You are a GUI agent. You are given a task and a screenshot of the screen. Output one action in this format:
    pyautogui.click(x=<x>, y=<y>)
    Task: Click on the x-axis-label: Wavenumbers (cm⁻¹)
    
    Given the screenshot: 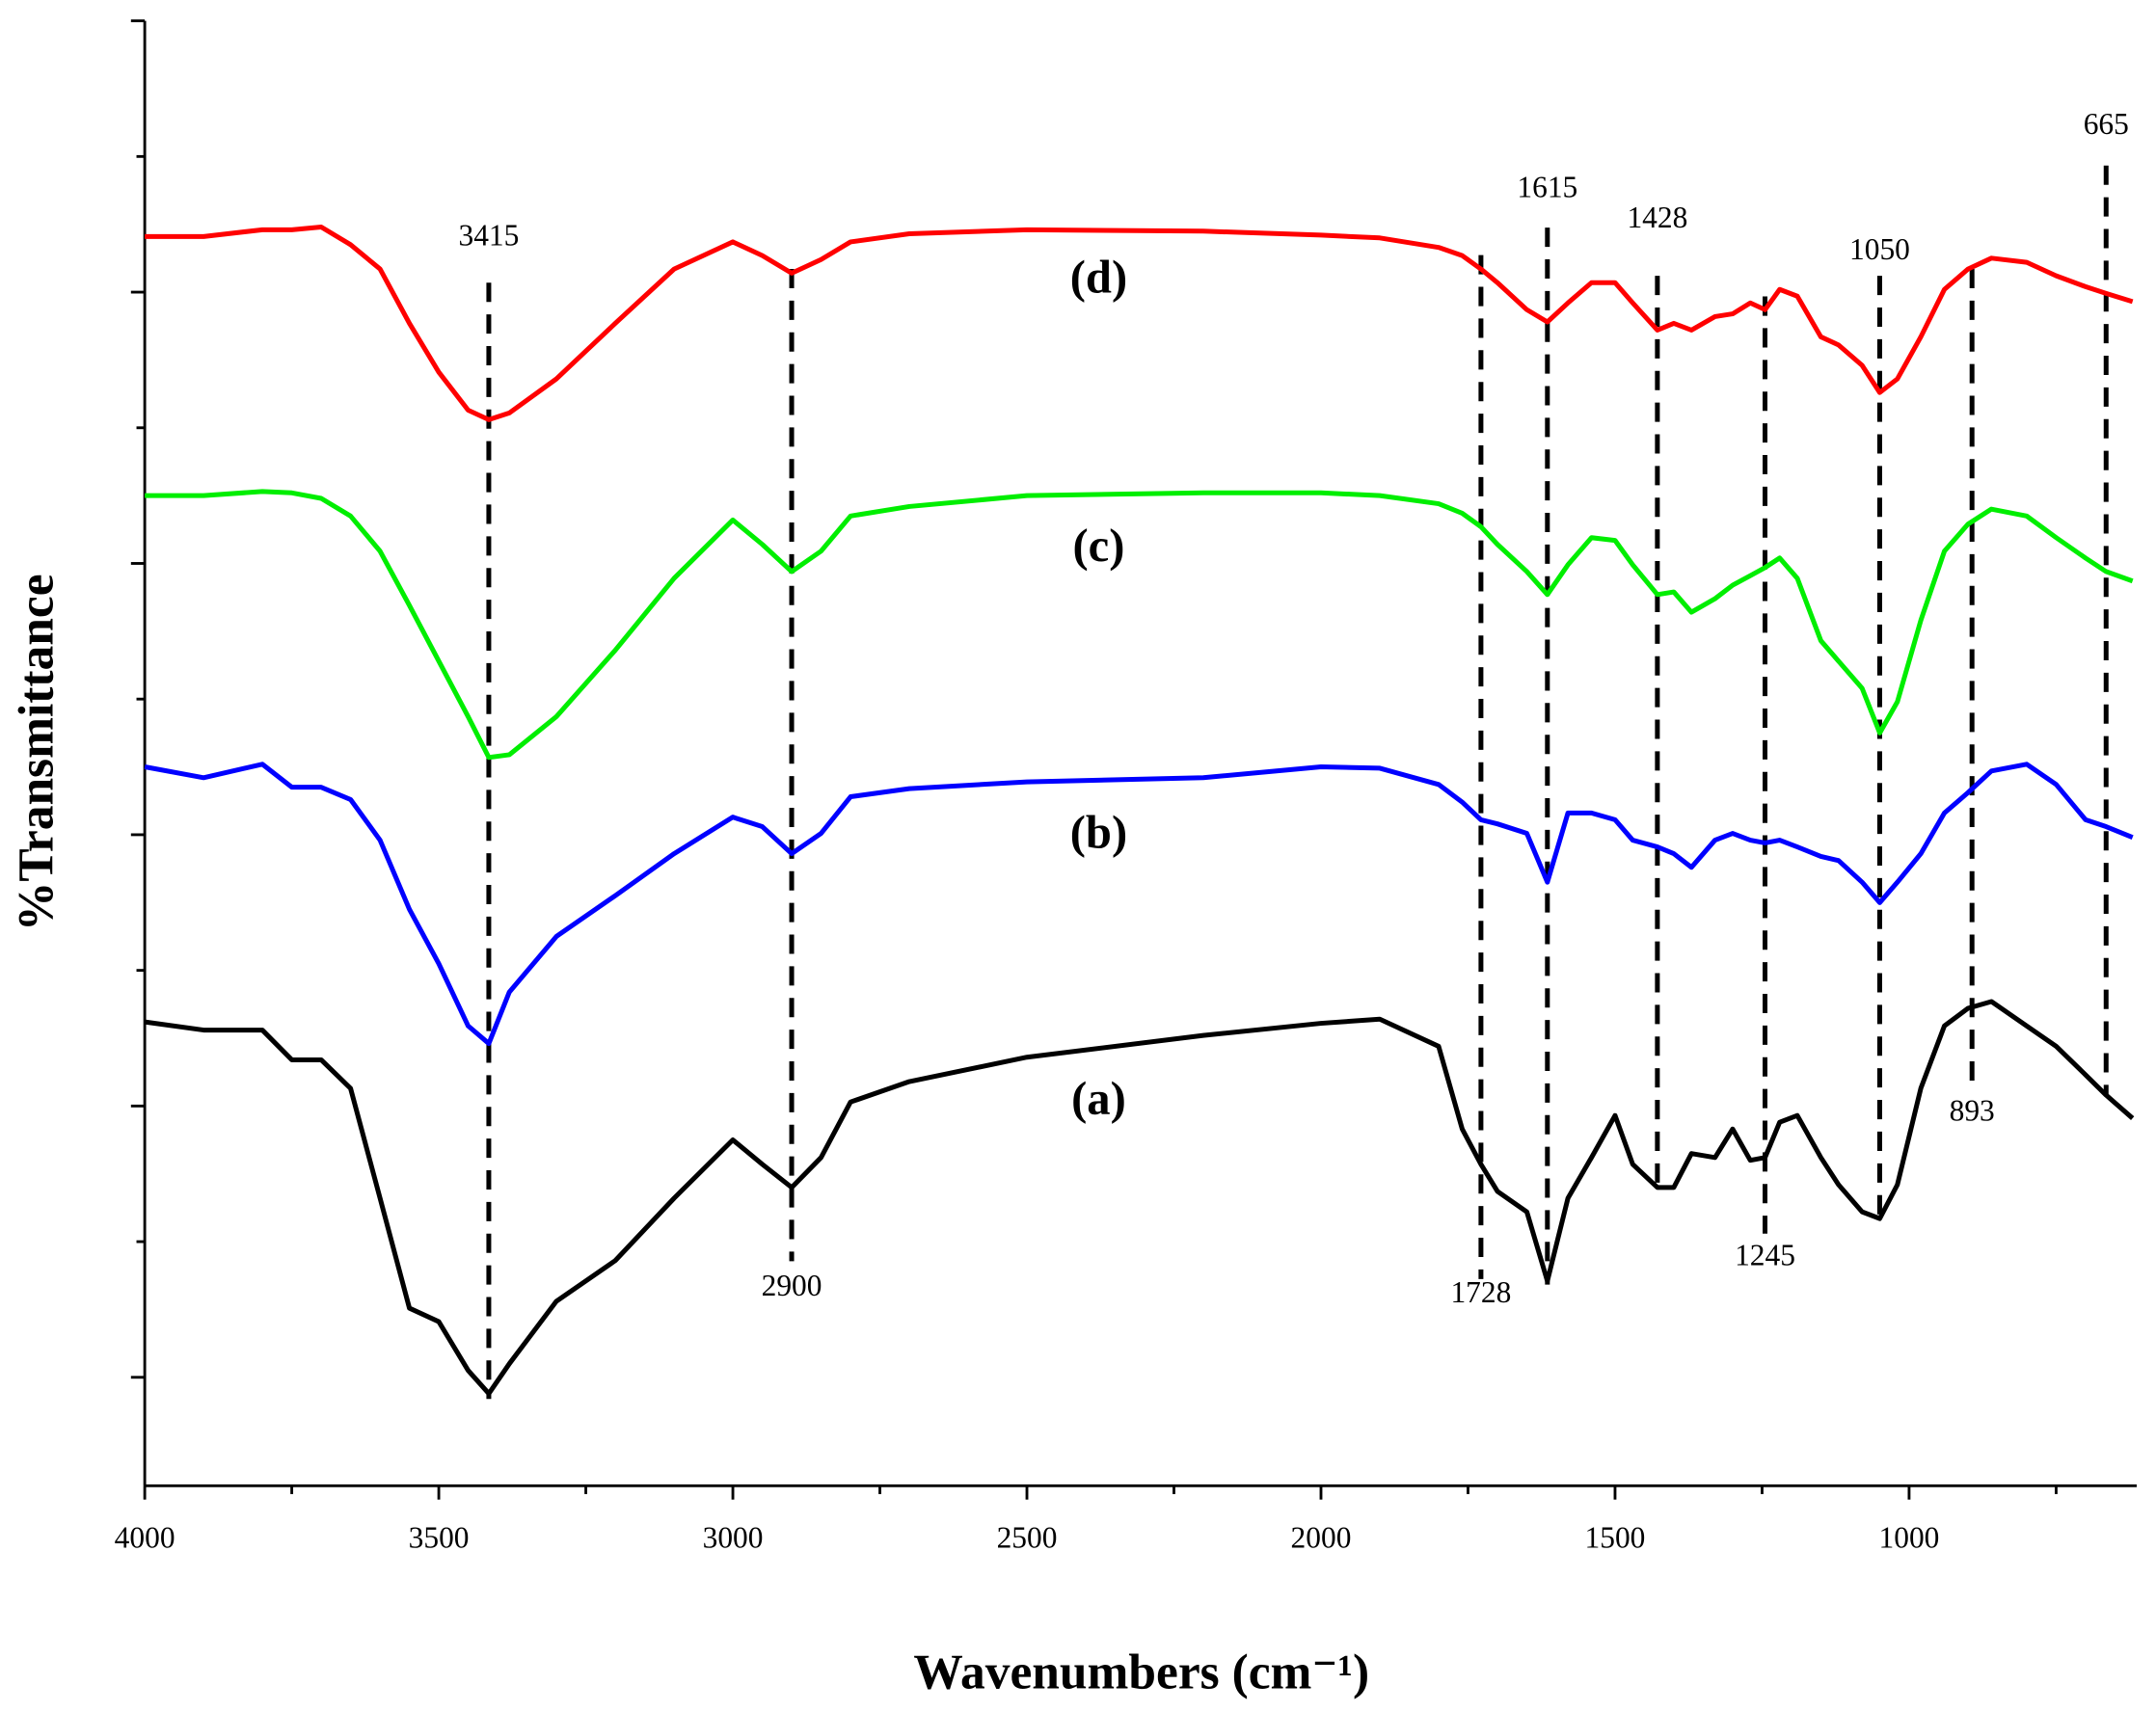 What is the action you would take?
    pyautogui.click(x=1141, y=1672)
    